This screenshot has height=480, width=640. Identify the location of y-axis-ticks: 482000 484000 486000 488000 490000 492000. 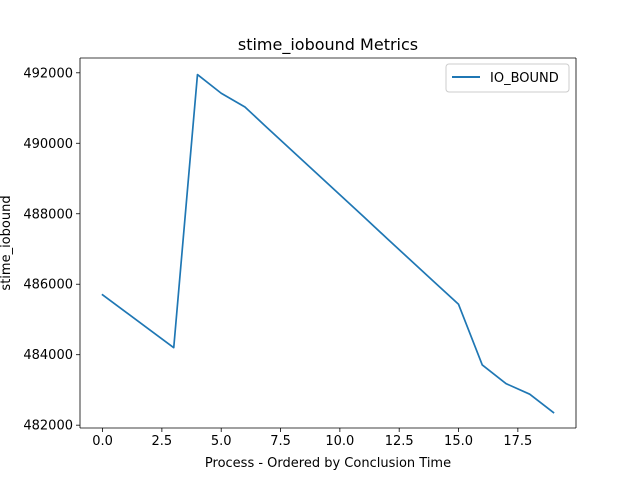
(51, 250).